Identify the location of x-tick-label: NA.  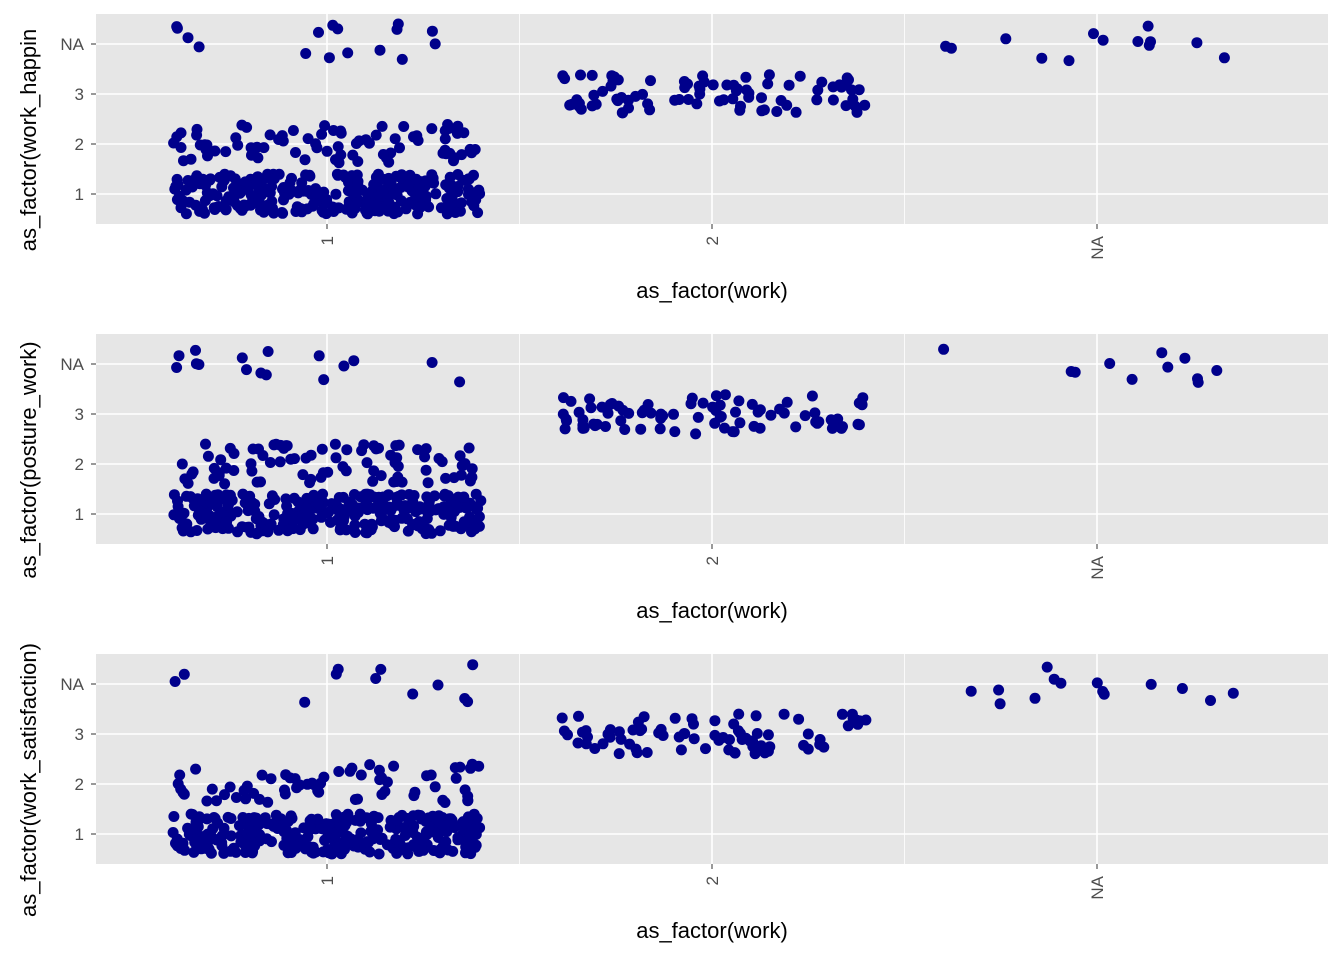
(1097, 567).